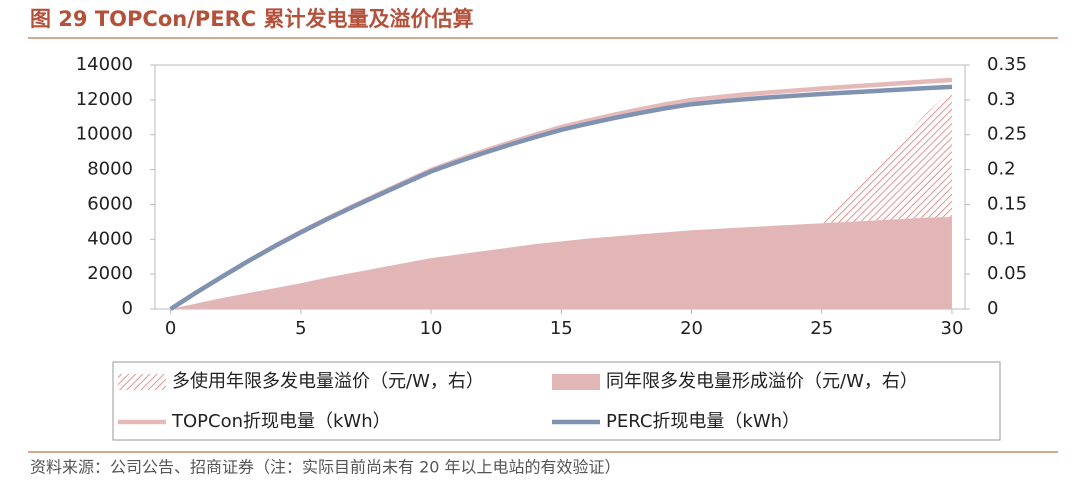  Describe the element at coordinates (1007, 64) in the screenshot. I see `y2-tick-label: 0.35` at that location.